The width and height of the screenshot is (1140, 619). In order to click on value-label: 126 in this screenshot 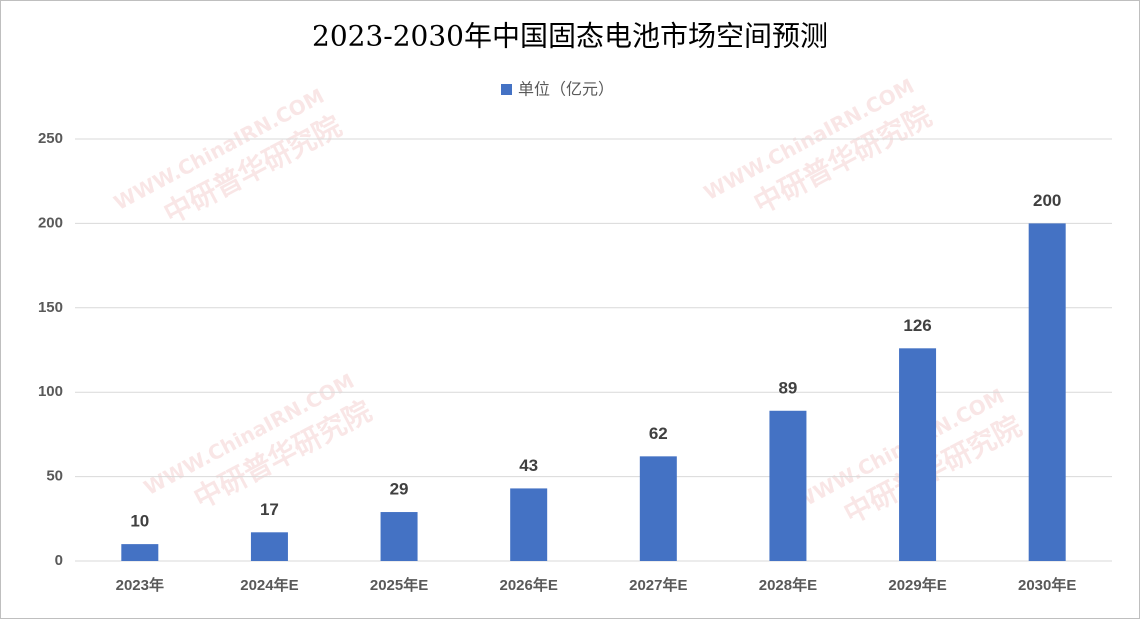, I will do `click(917, 325)`.